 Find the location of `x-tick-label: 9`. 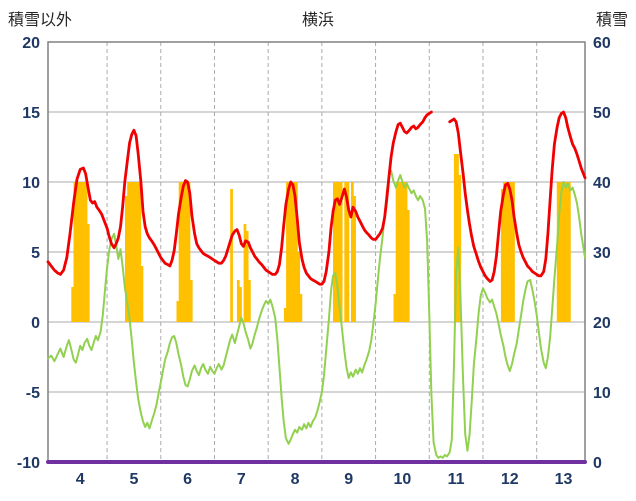

x-tick-label: 9 is located at coordinates (348, 479).